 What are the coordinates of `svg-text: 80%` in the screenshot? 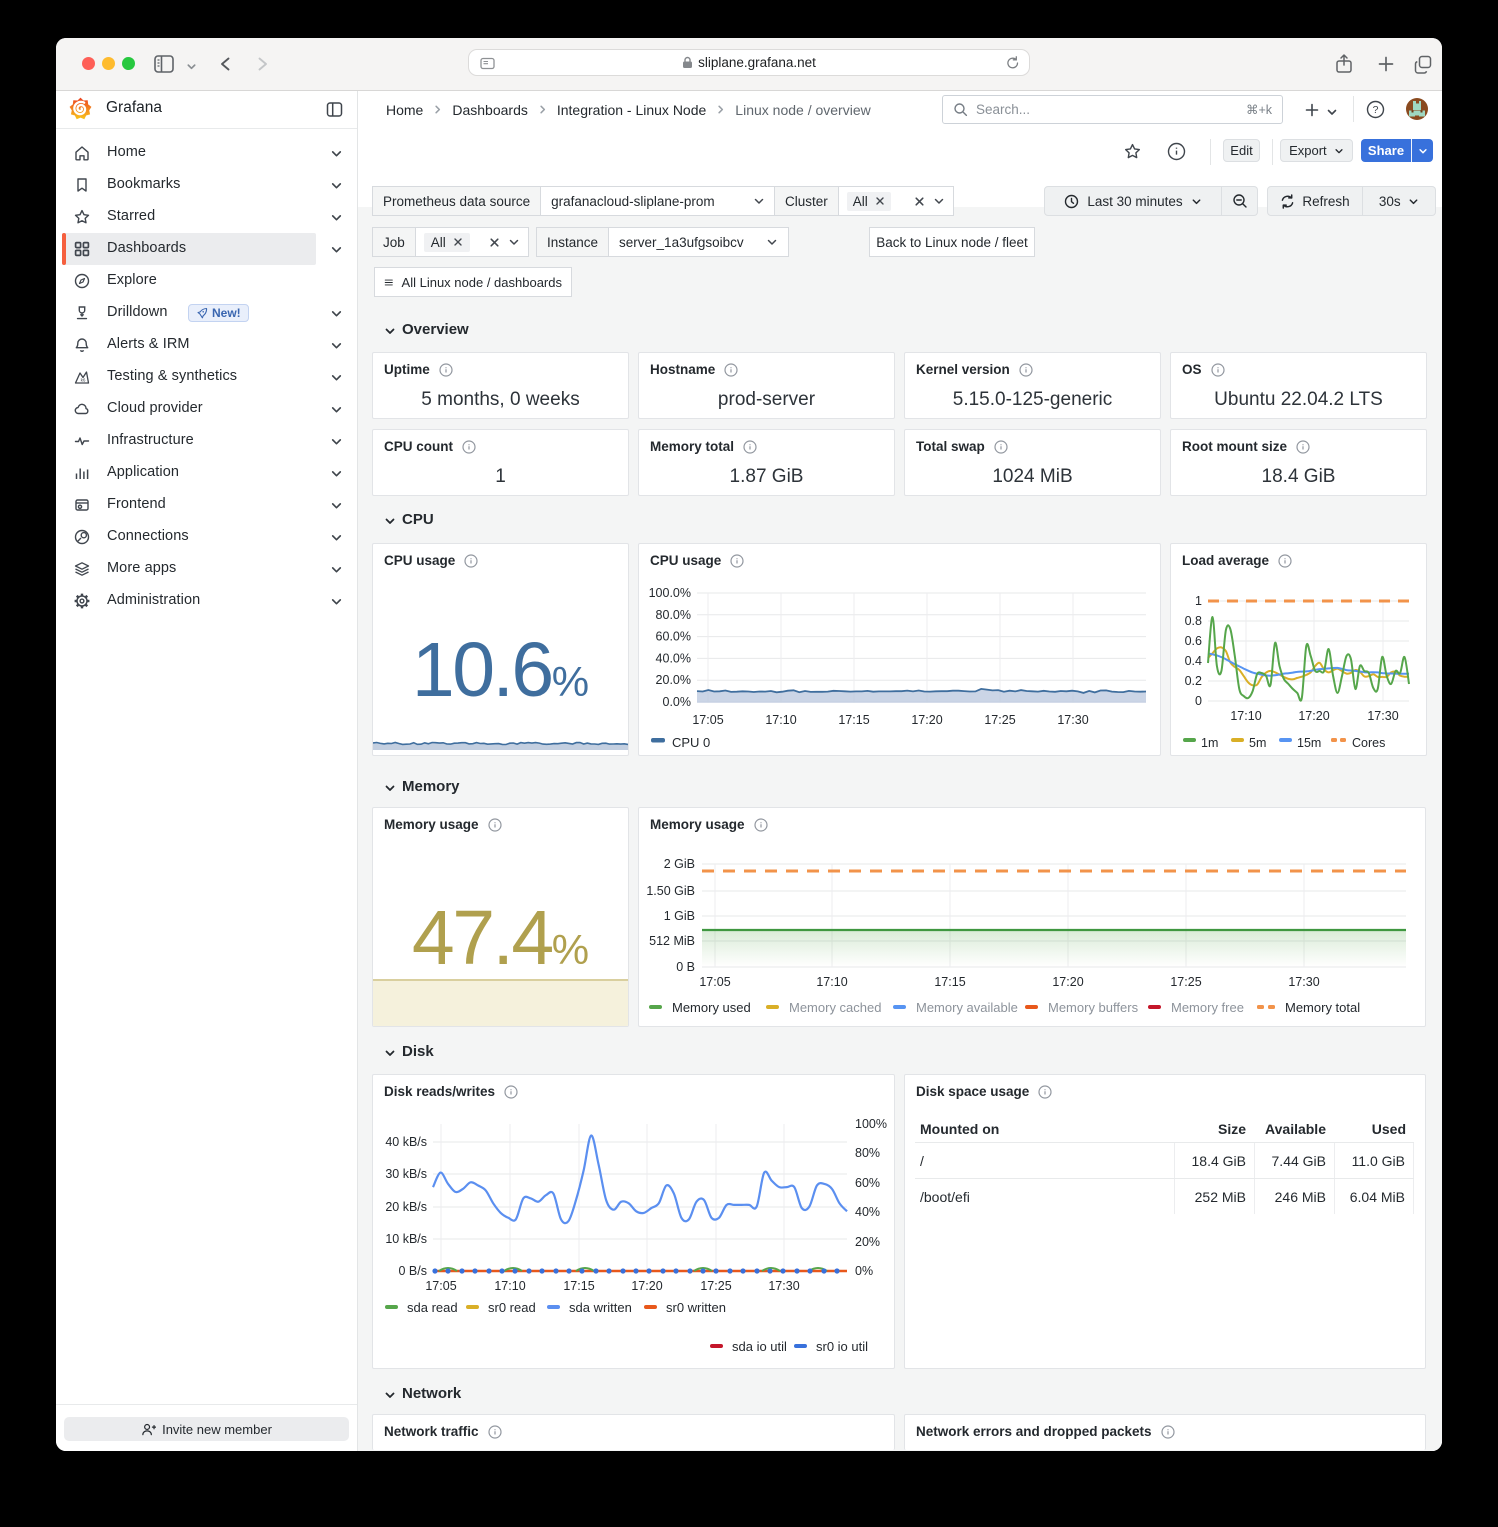 It's located at (867, 1153).